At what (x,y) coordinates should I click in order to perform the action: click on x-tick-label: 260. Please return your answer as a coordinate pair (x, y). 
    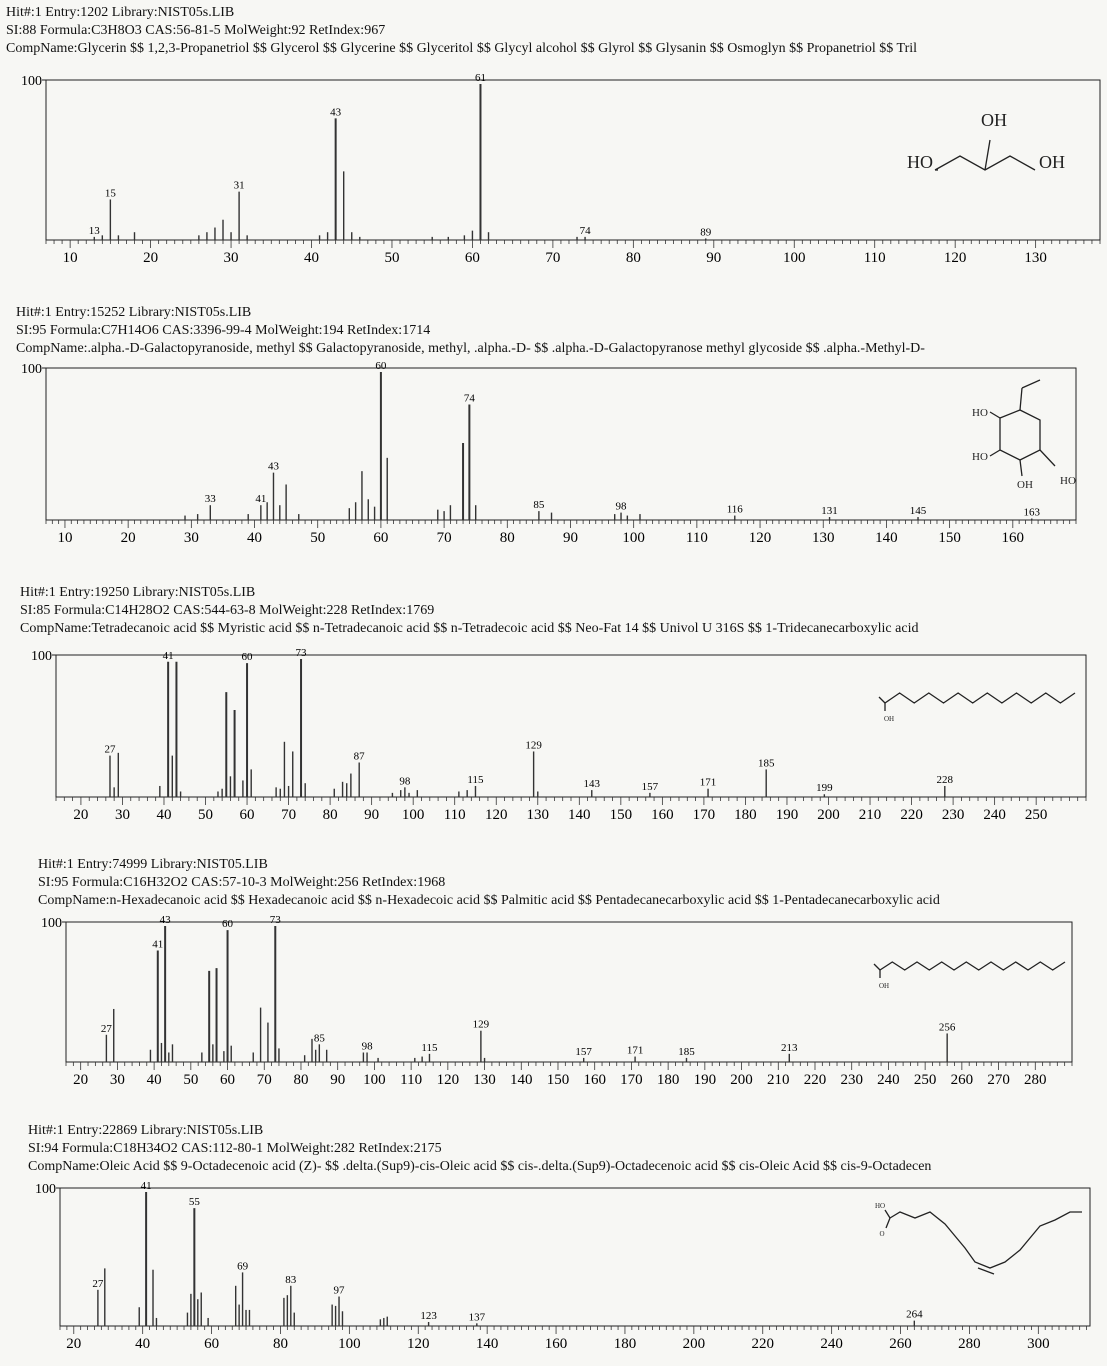
    Looking at the image, I should click on (900, 1344).